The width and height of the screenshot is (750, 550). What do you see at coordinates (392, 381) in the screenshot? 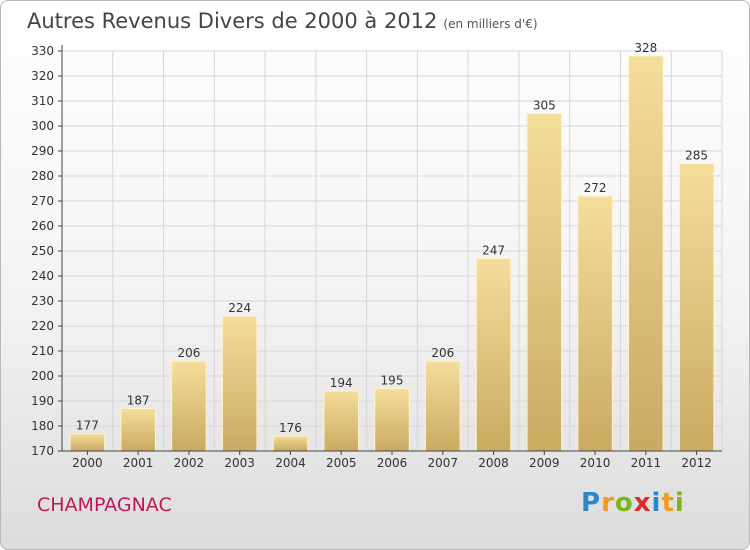
I see `data-label-2006: 195` at bounding box center [392, 381].